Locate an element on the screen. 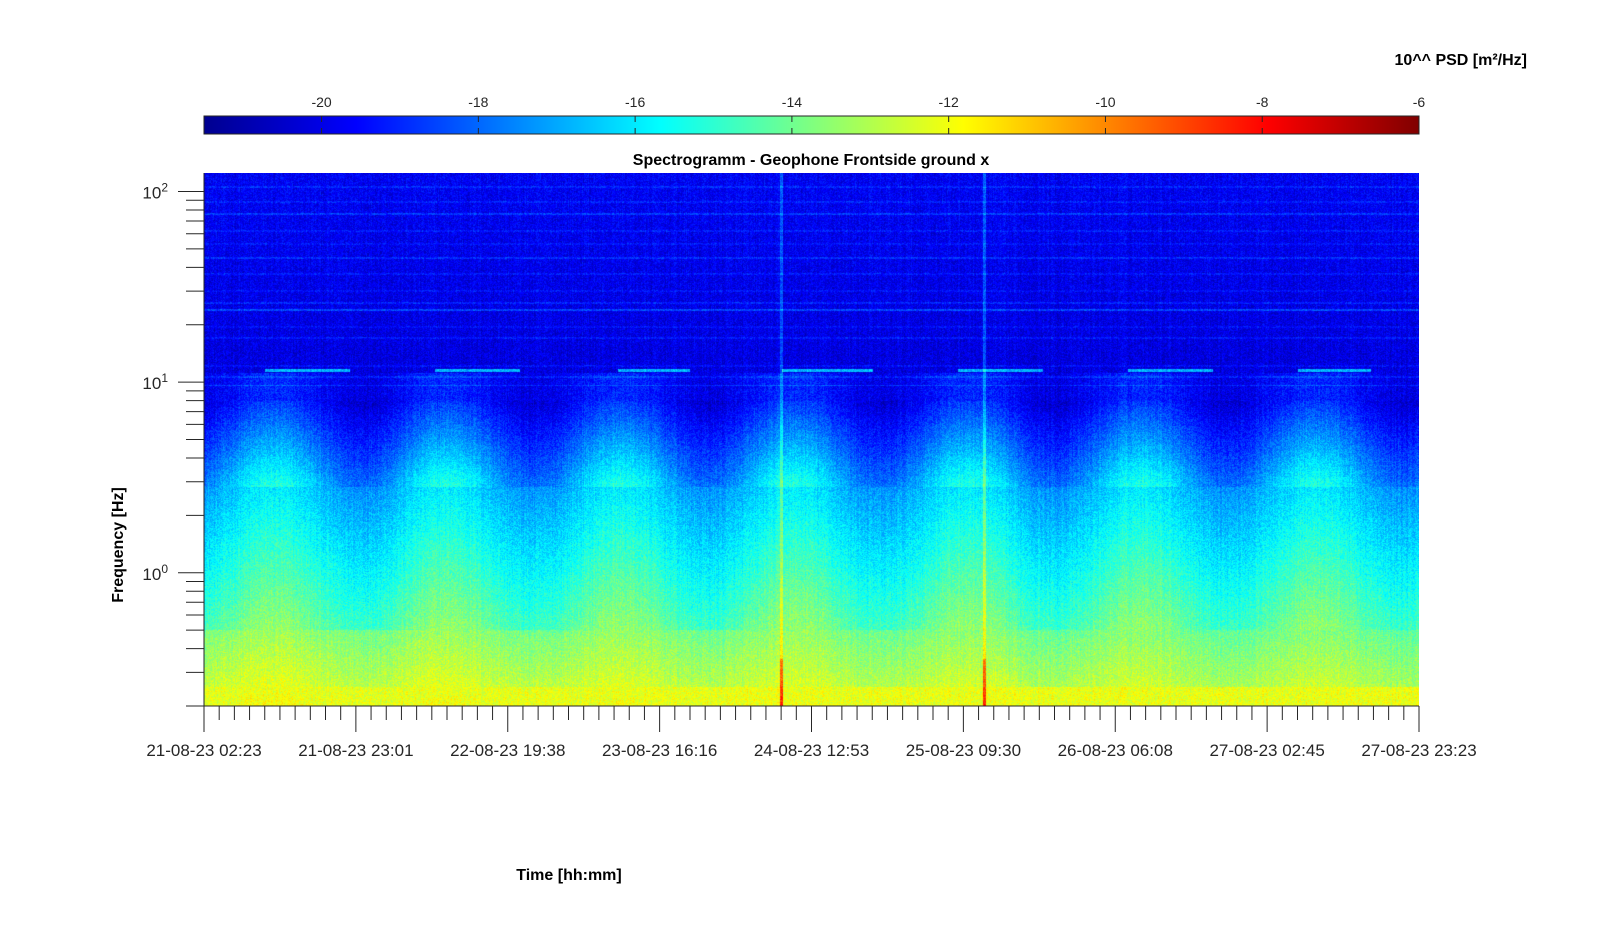  x-tick-label: 23-08-23 16:16 is located at coordinates (659, 750).